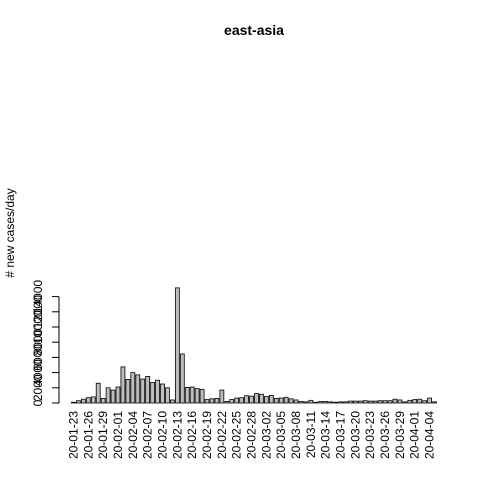 This screenshot has height=480, width=480. I want to click on chart-title: east-asia, so click(254, 30).